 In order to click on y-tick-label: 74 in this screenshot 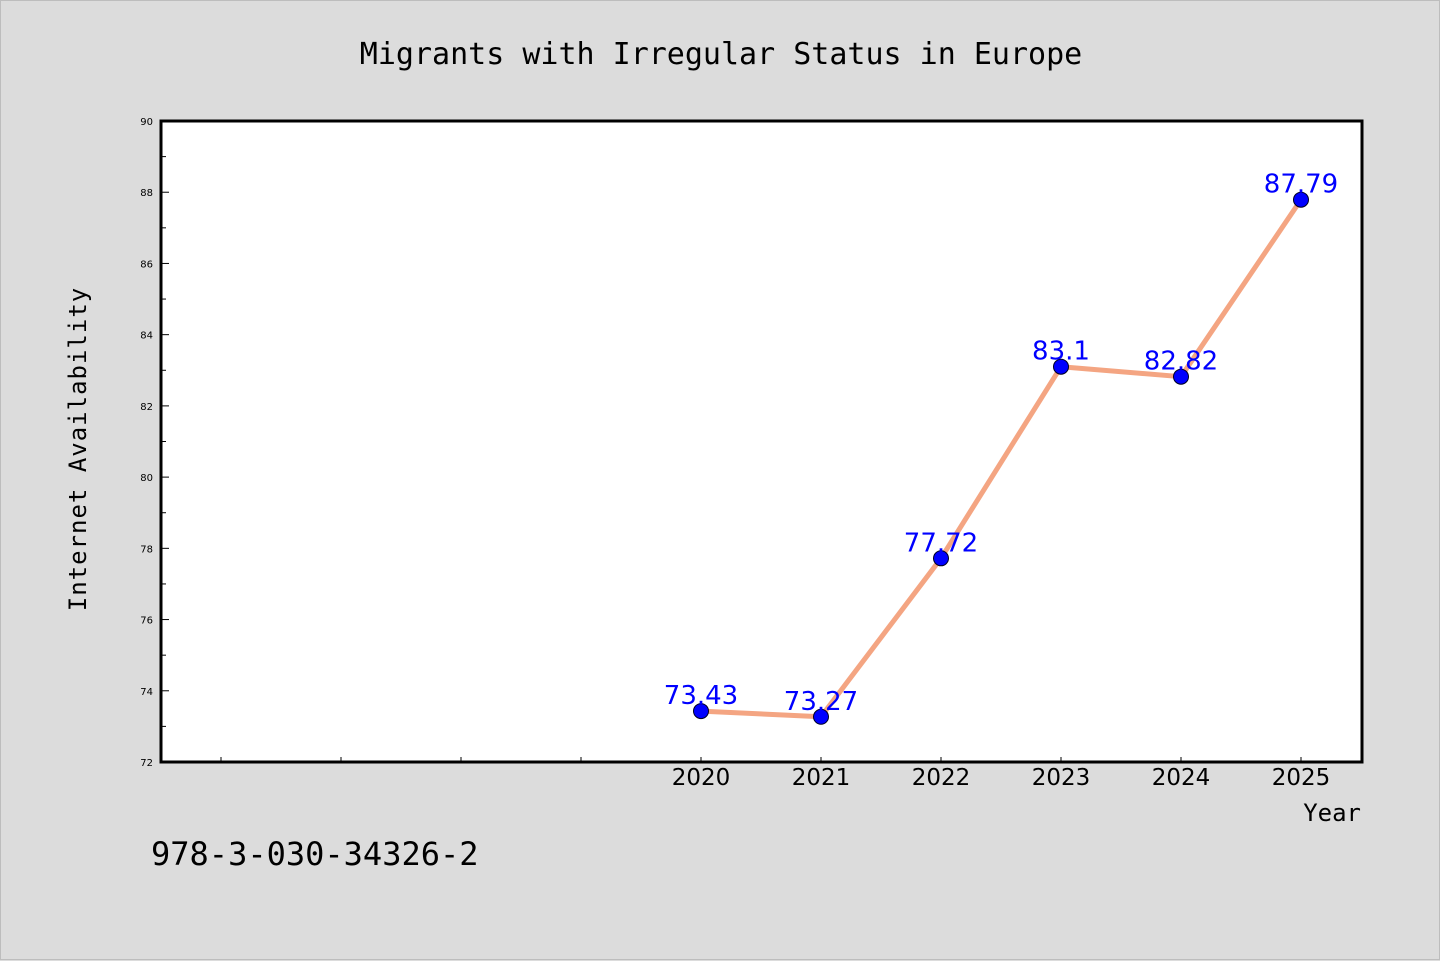, I will do `click(146, 692)`.